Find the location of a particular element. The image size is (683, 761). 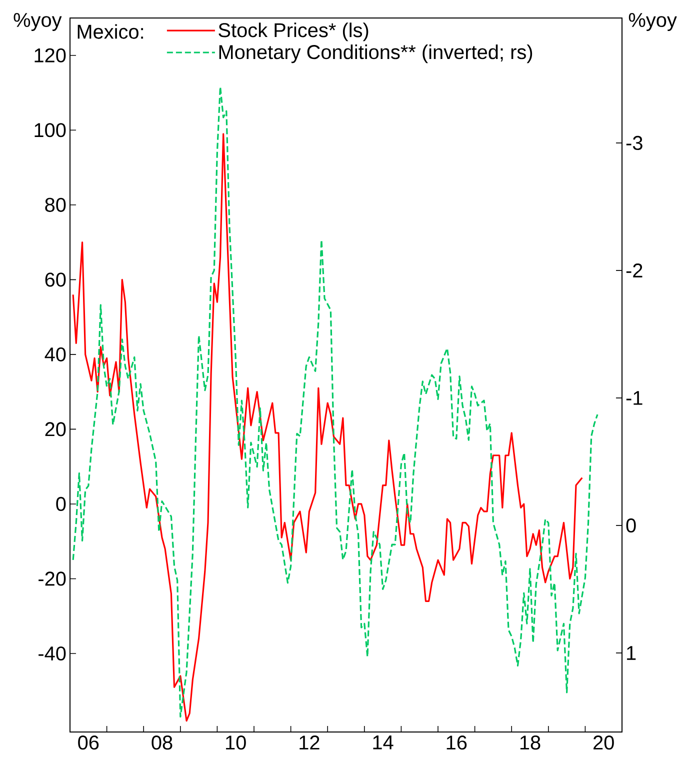

legend-label: Monetary Conditions** (inverted; rs) is located at coordinates (375, 54).